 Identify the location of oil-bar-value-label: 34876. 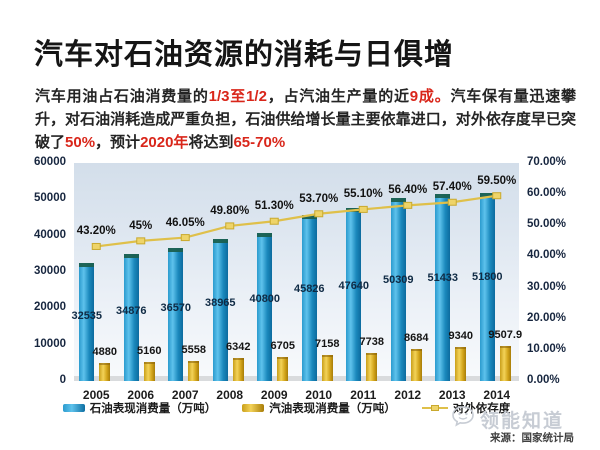
(131, 311).